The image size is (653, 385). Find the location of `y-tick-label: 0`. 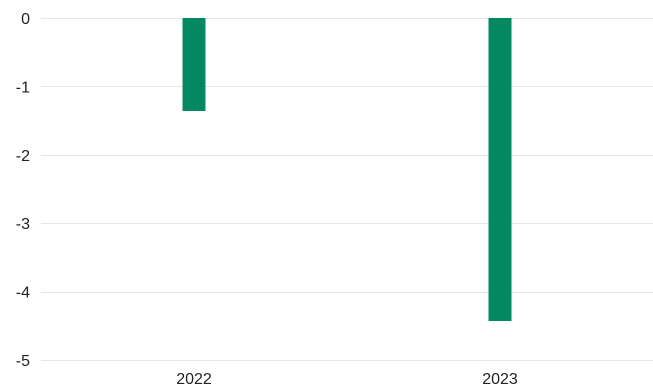

y-tick-label: 0 is located at coordinates (25, 19).